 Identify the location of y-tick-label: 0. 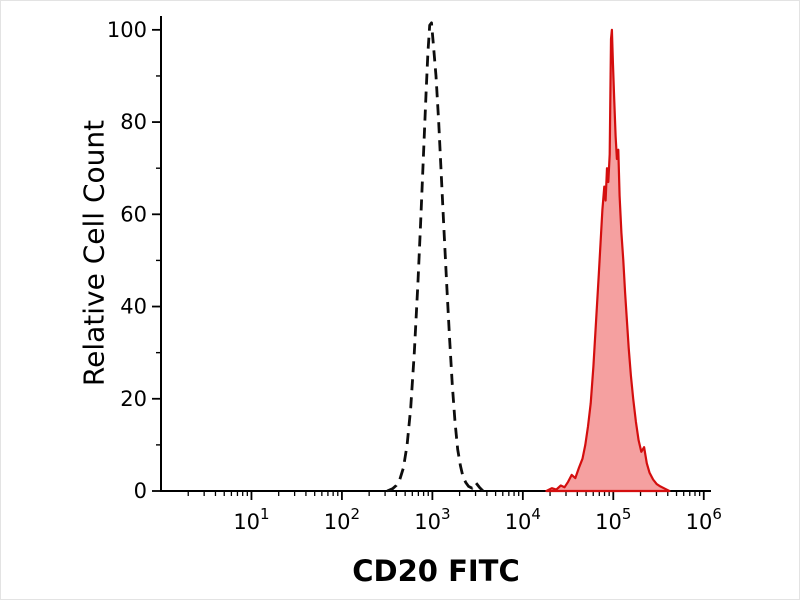
(140, 491).